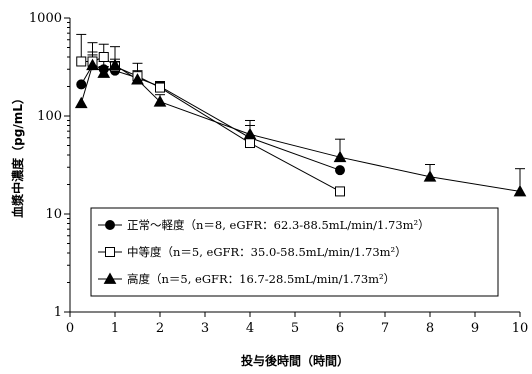 Image resolution: width=532 pixels, height=374 pixels. Describe the element at coordinates (430, 328) in the screenshot. I see `x-tick-label: 8` at that location.